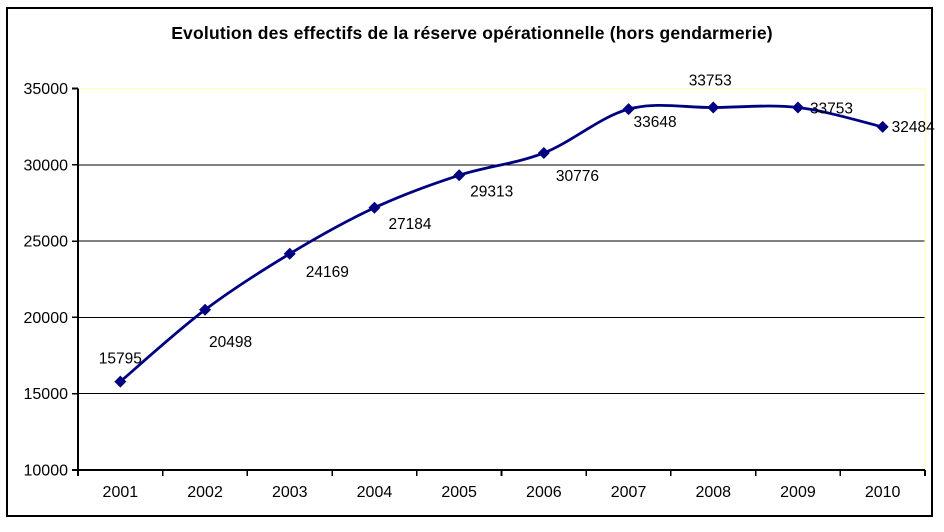 The width and height of the screenshot is (944, 532). I want to click on x-axis-tick-label: 2003, so click(290, 492).